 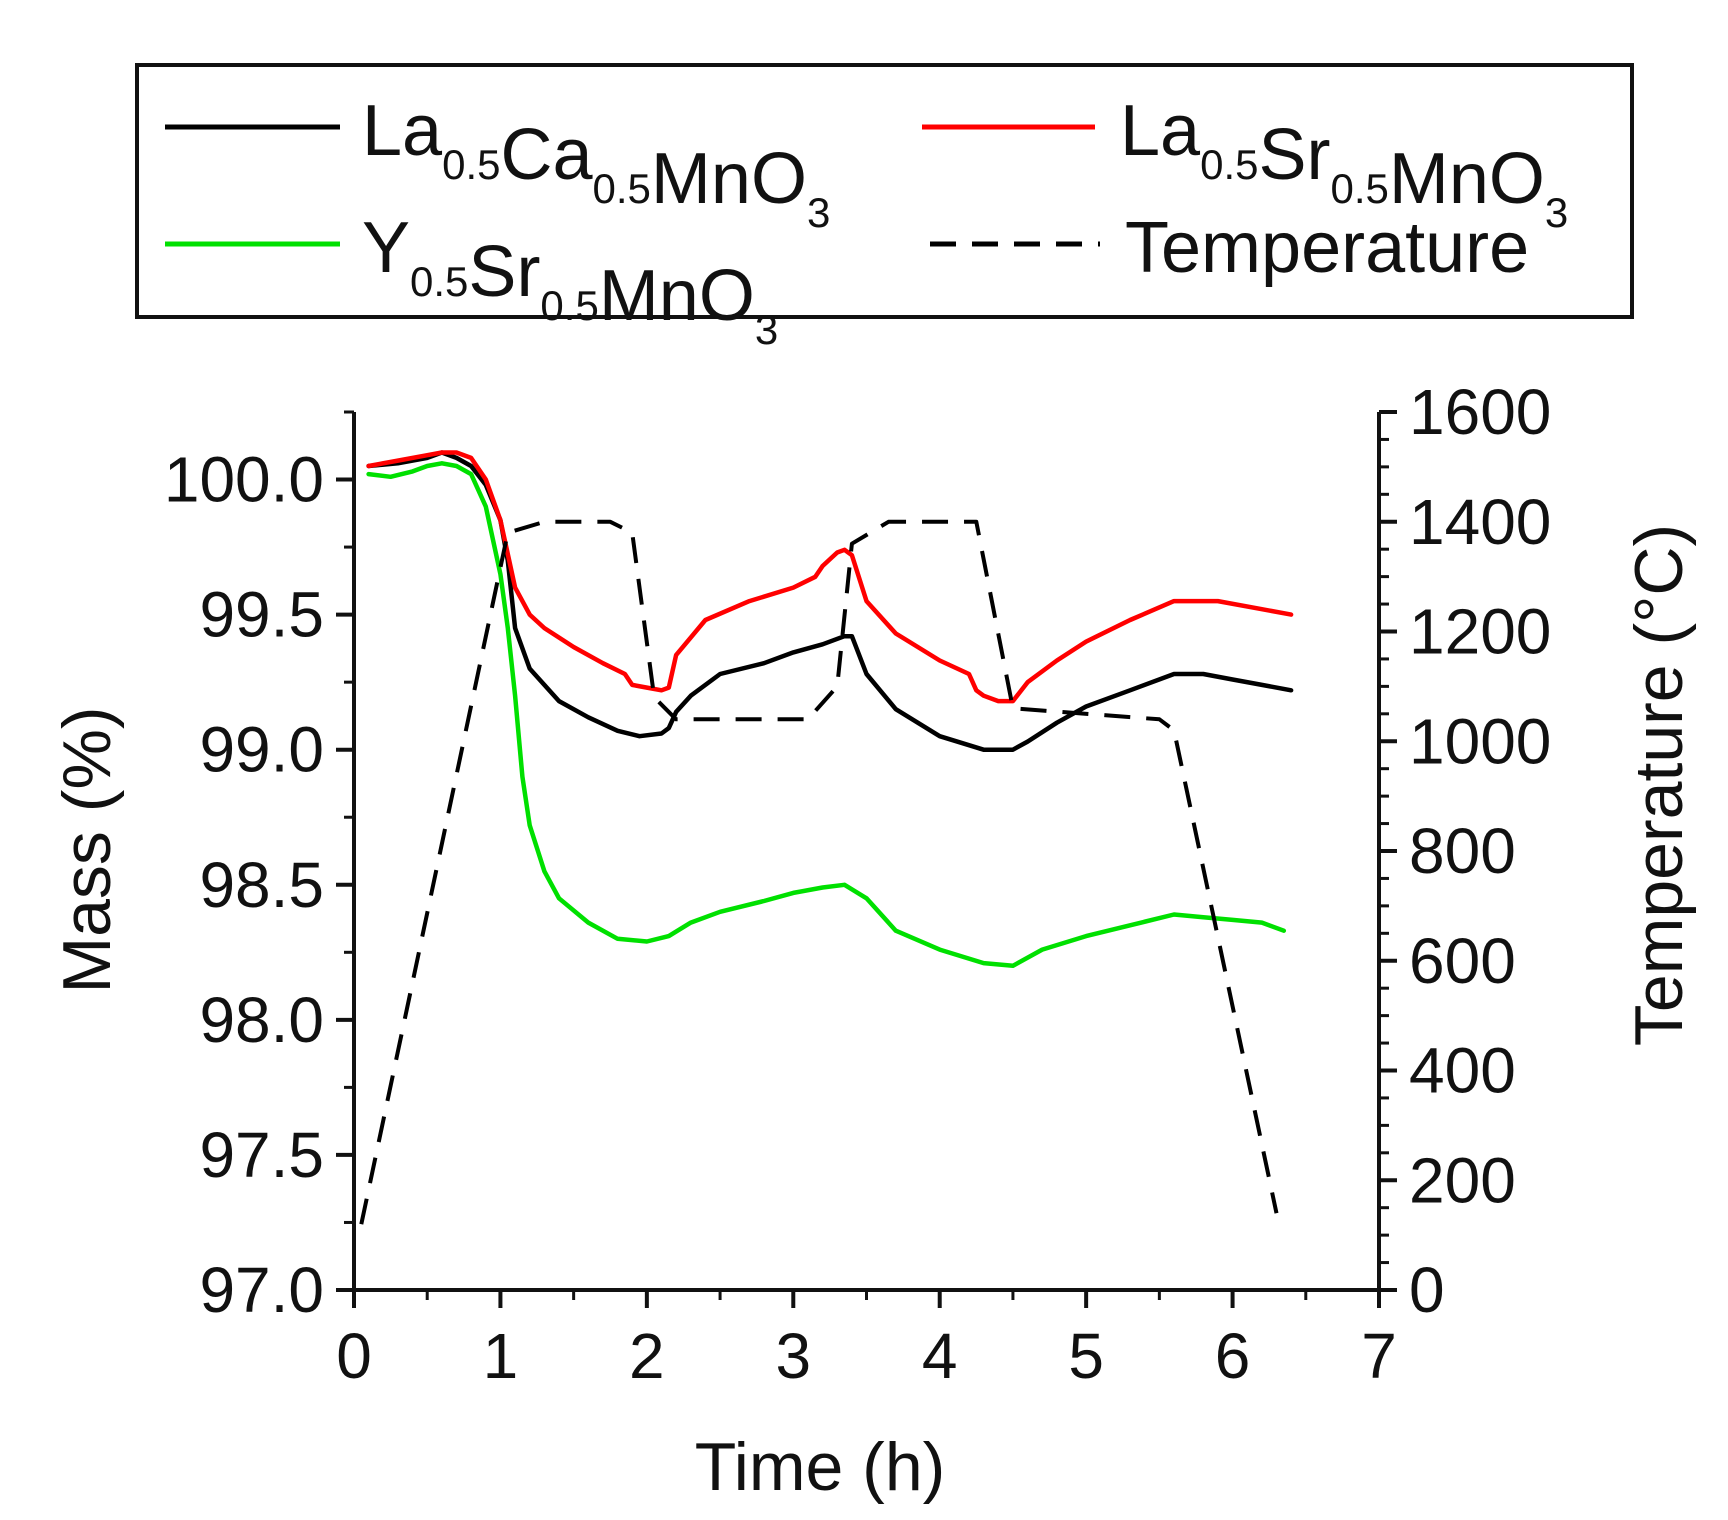 What do you see at coordinates (1462, 1071) in the screenshot?
I see `y2-tick-label: 400` at bounding box center [1462, 1071].